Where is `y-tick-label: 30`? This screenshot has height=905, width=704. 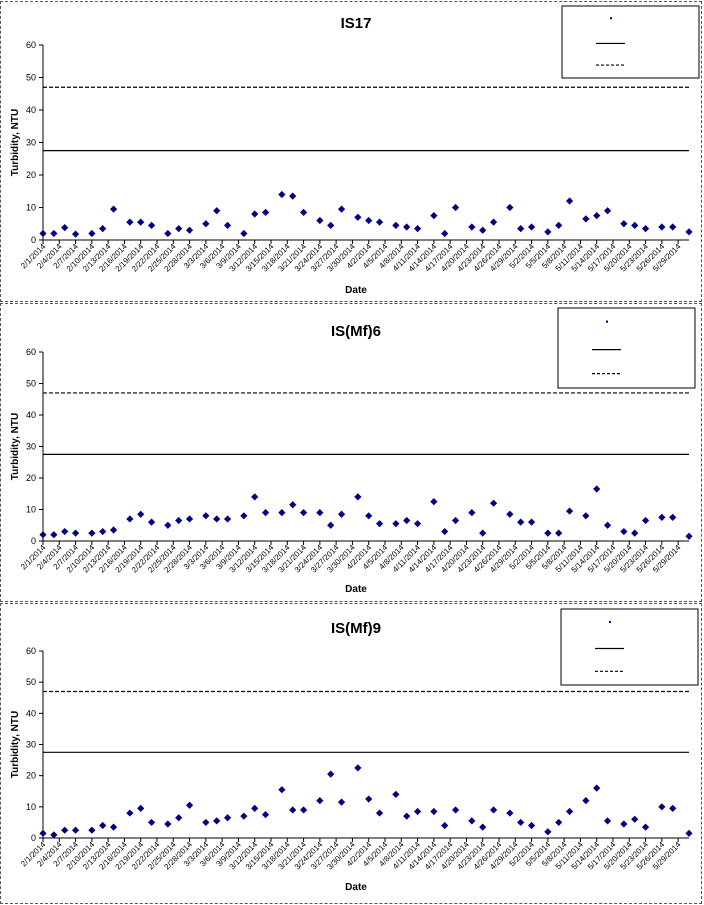
y-tick-label: 30 is located at coordinates (31, 745).